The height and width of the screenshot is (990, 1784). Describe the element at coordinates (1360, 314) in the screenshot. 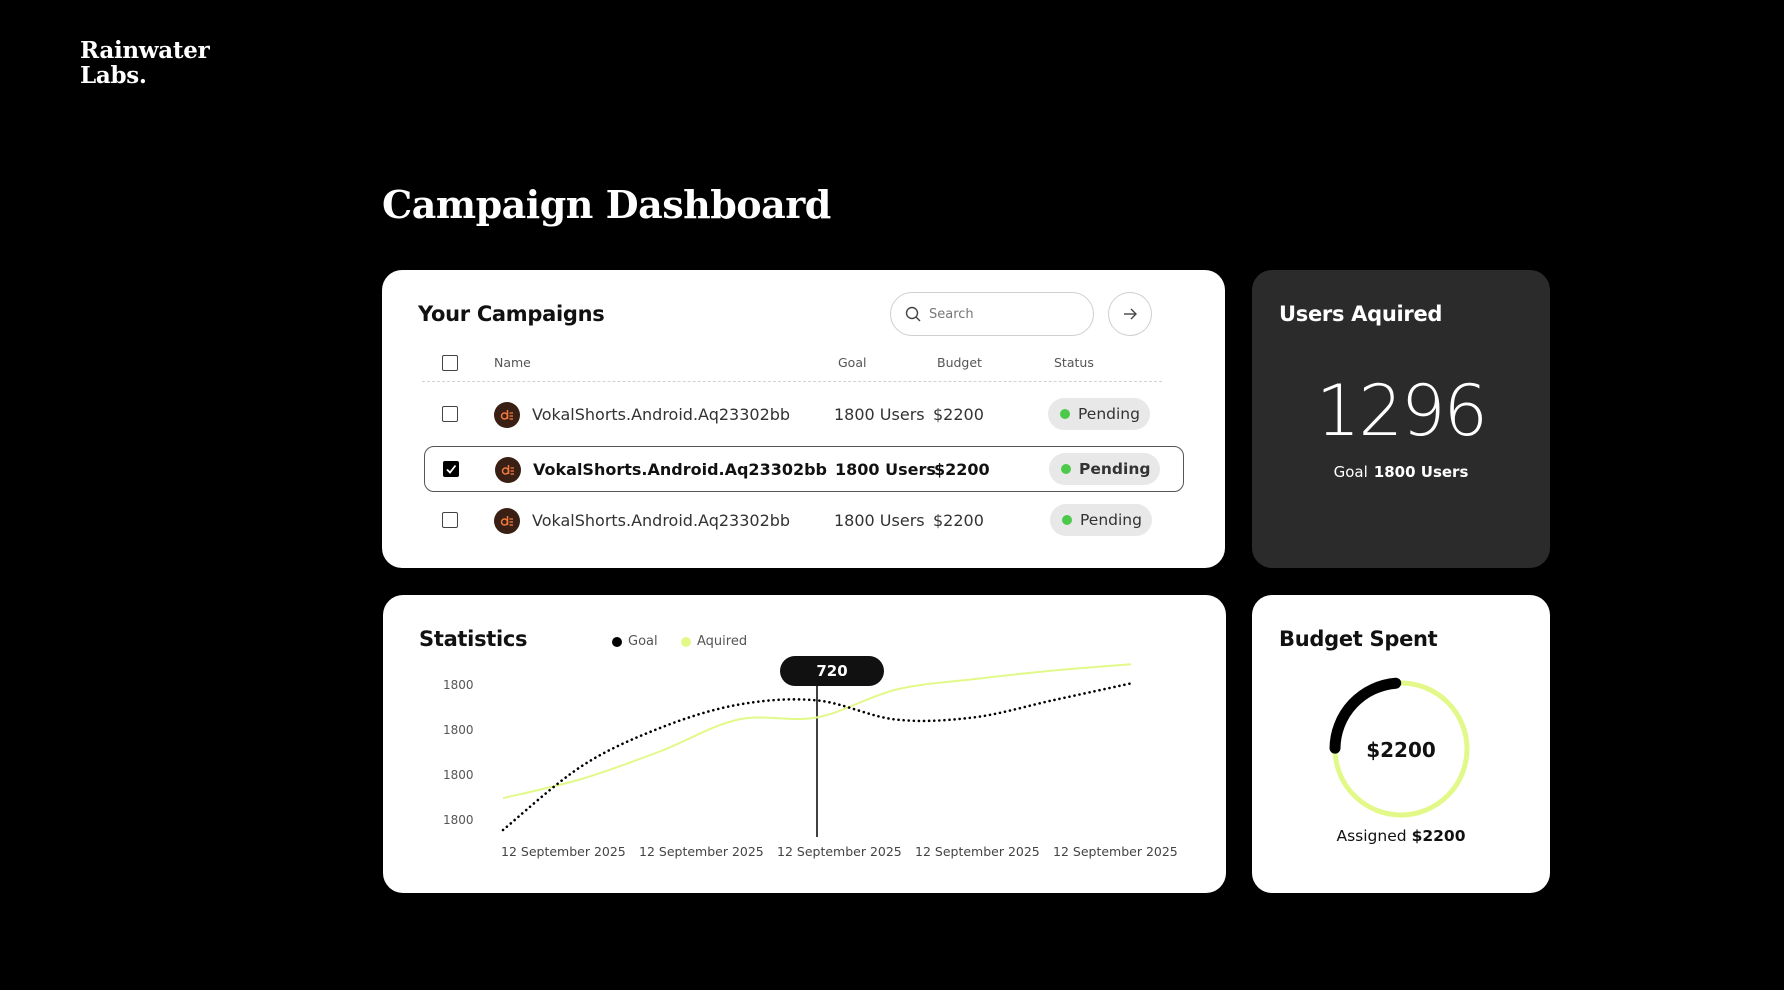

I see `users-acquired-title: Users Aquired` at that location.